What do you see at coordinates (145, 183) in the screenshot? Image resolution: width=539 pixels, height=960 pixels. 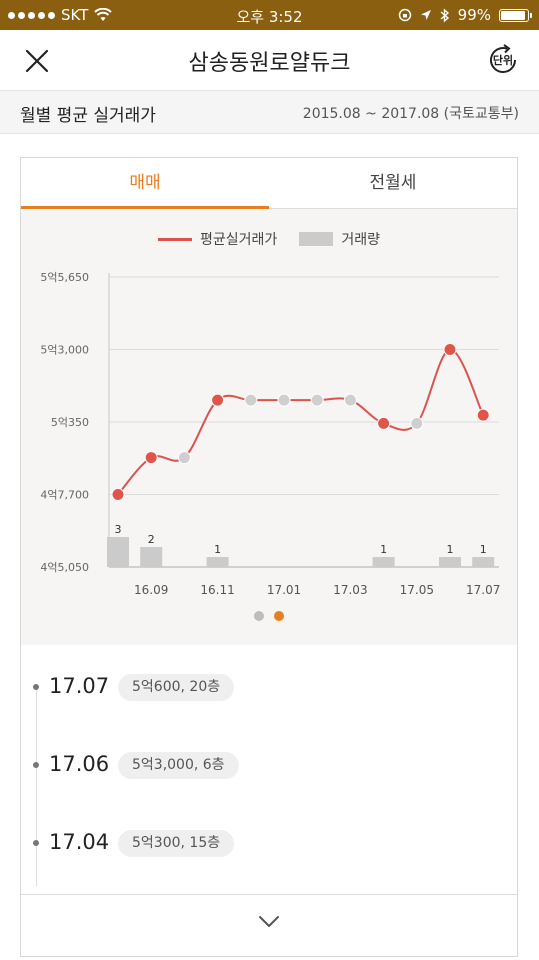 I see `tab-sale: 매매` at bounding box center [145, 183].